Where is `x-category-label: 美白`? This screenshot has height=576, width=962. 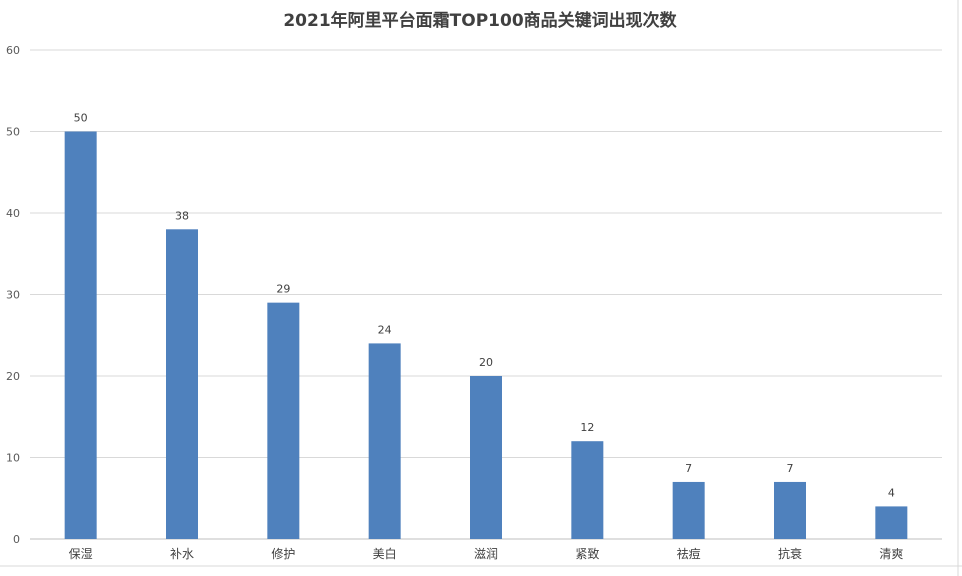
x-category-label: 美白 is located at coordinates (385, 553).